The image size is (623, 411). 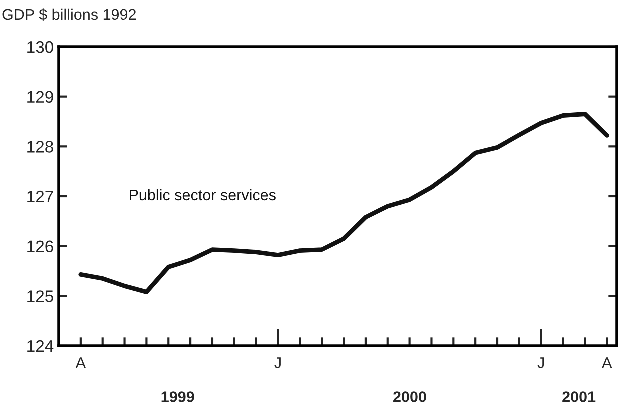 What do you see at coordinates (41, 97) in the screenshot?
I see `y-tick-label: 129` at bounding box center [41, 97].